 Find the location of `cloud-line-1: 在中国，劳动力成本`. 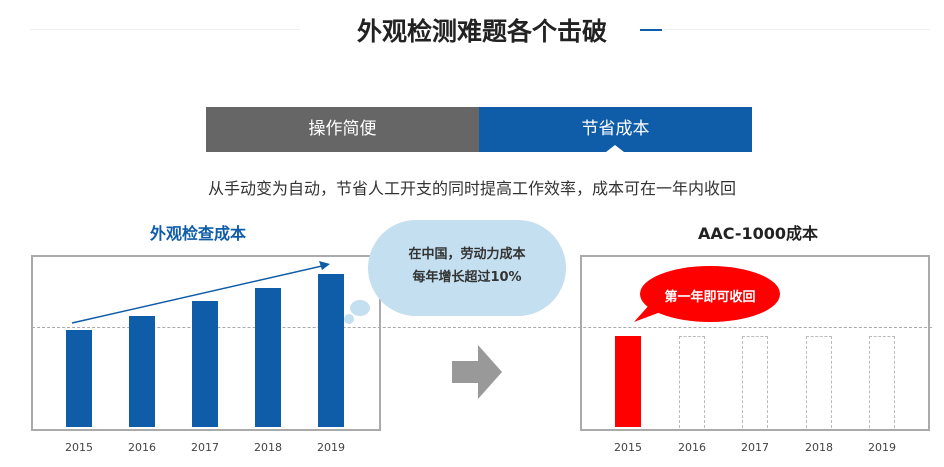

cloud-line-1: 在中国，劳动力成本 is located at coordinates (467, 254).